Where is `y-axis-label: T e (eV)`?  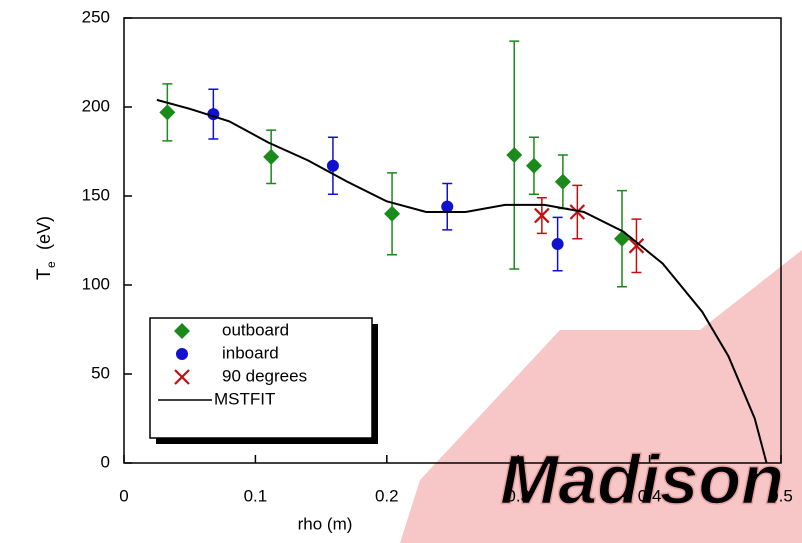
y-axis-label: T e (eV) is located at coordinates (46, 248).